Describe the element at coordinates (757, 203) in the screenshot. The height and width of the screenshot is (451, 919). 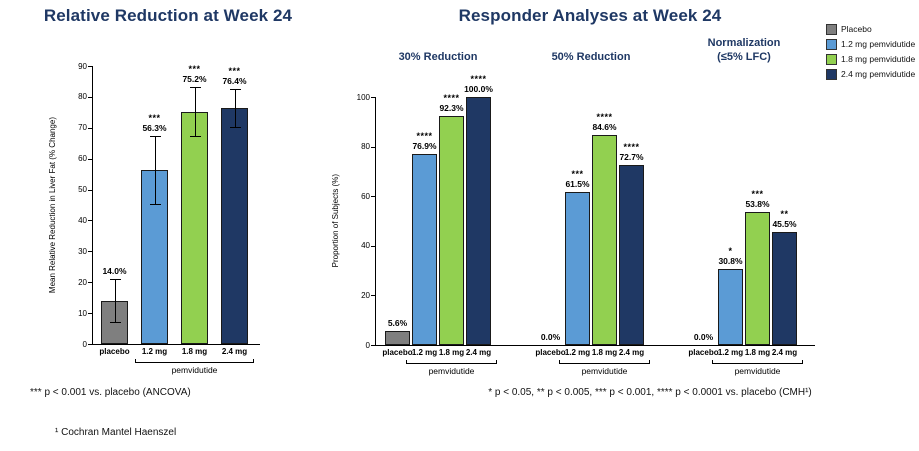
I see `bar-value-label: 53.8%` at that location.